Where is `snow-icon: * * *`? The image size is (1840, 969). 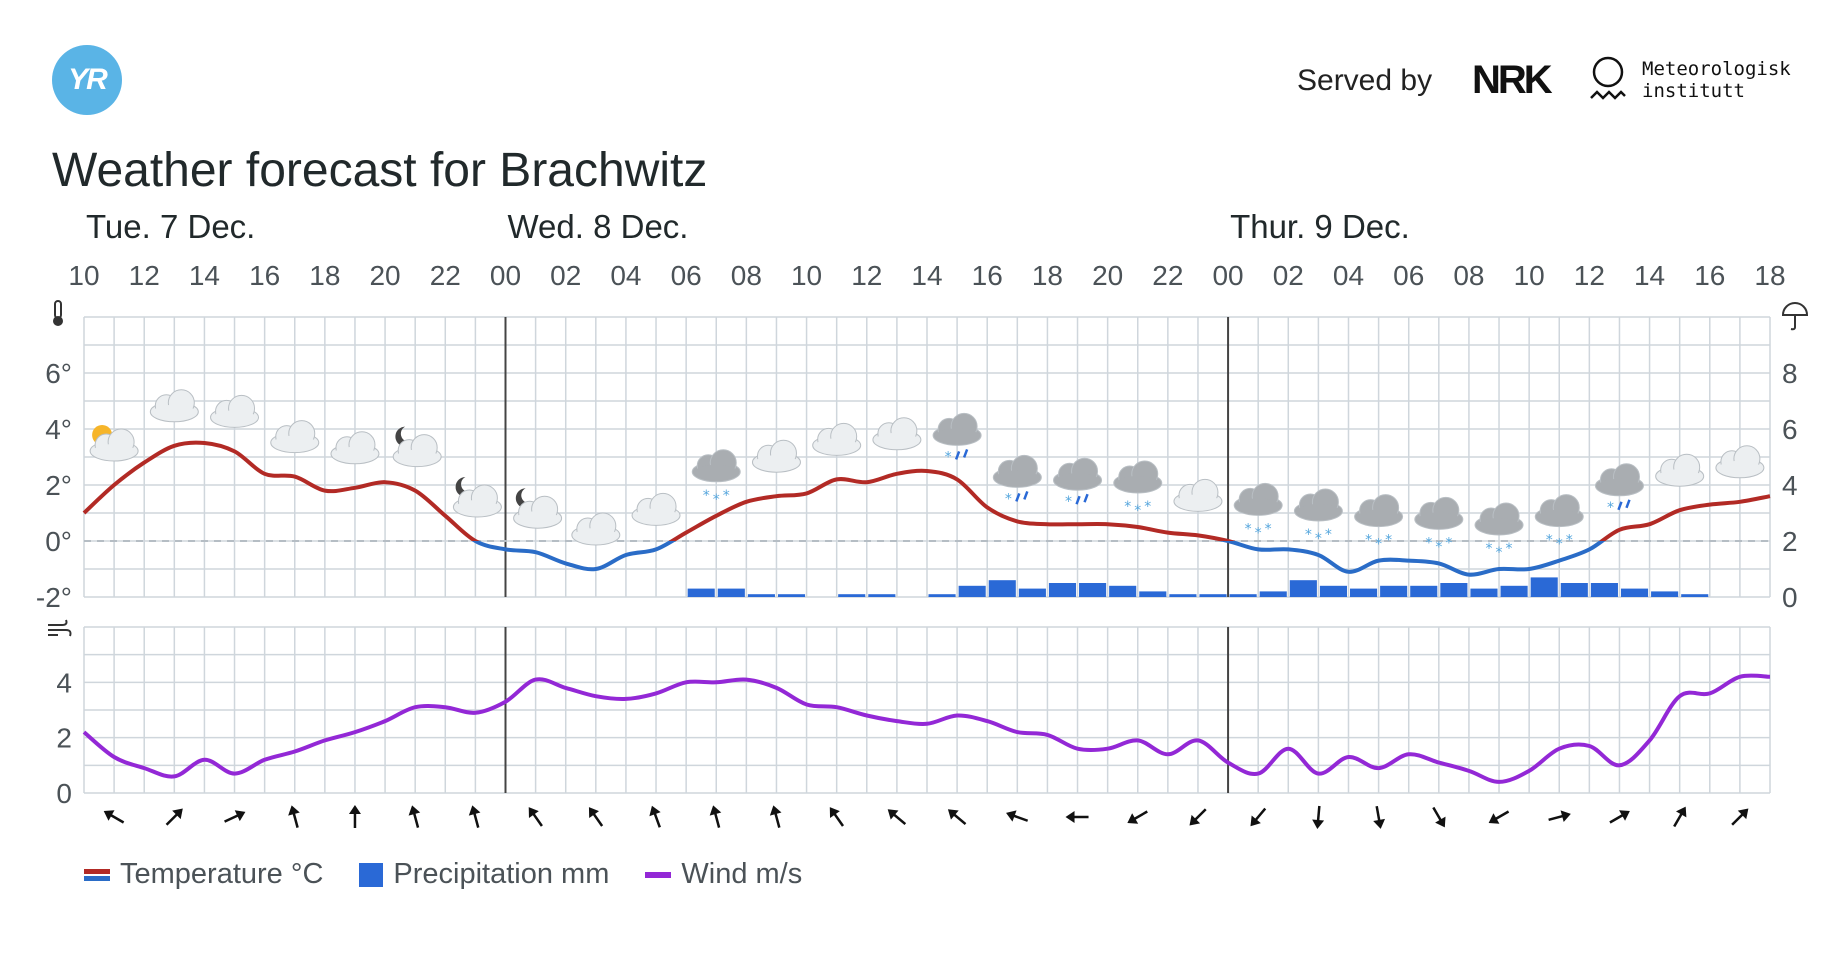 snow-icon: * * * is located at coordinates (1379, 523).